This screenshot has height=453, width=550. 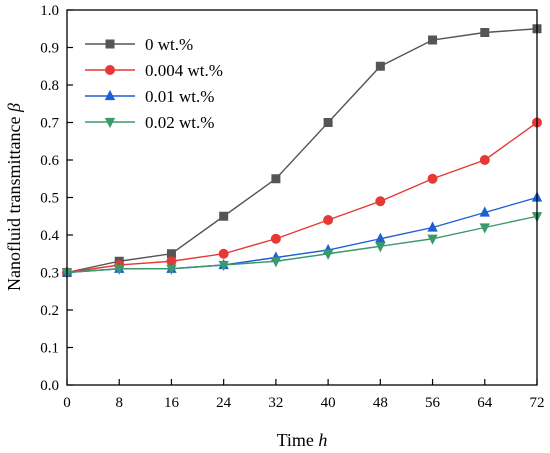 I want to click on legend: 0 wt.% 0.004 wt.% 0.01 wt.% 0.02 wt.%, so click(x=154, y=83).